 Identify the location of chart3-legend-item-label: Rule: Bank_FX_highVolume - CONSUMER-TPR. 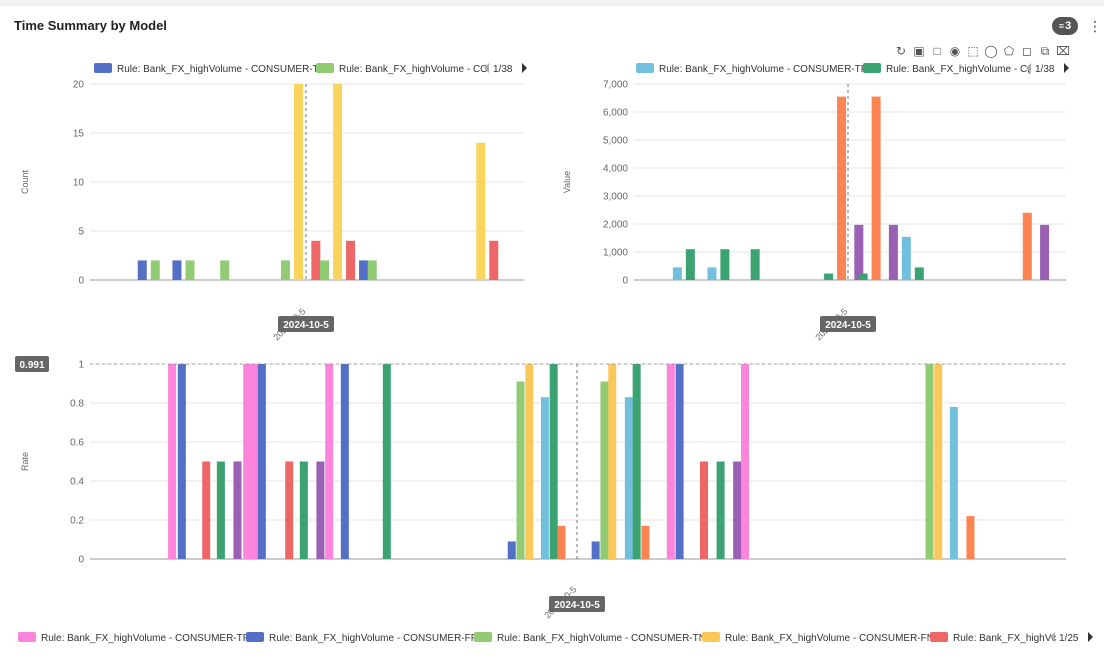
(149, 638).